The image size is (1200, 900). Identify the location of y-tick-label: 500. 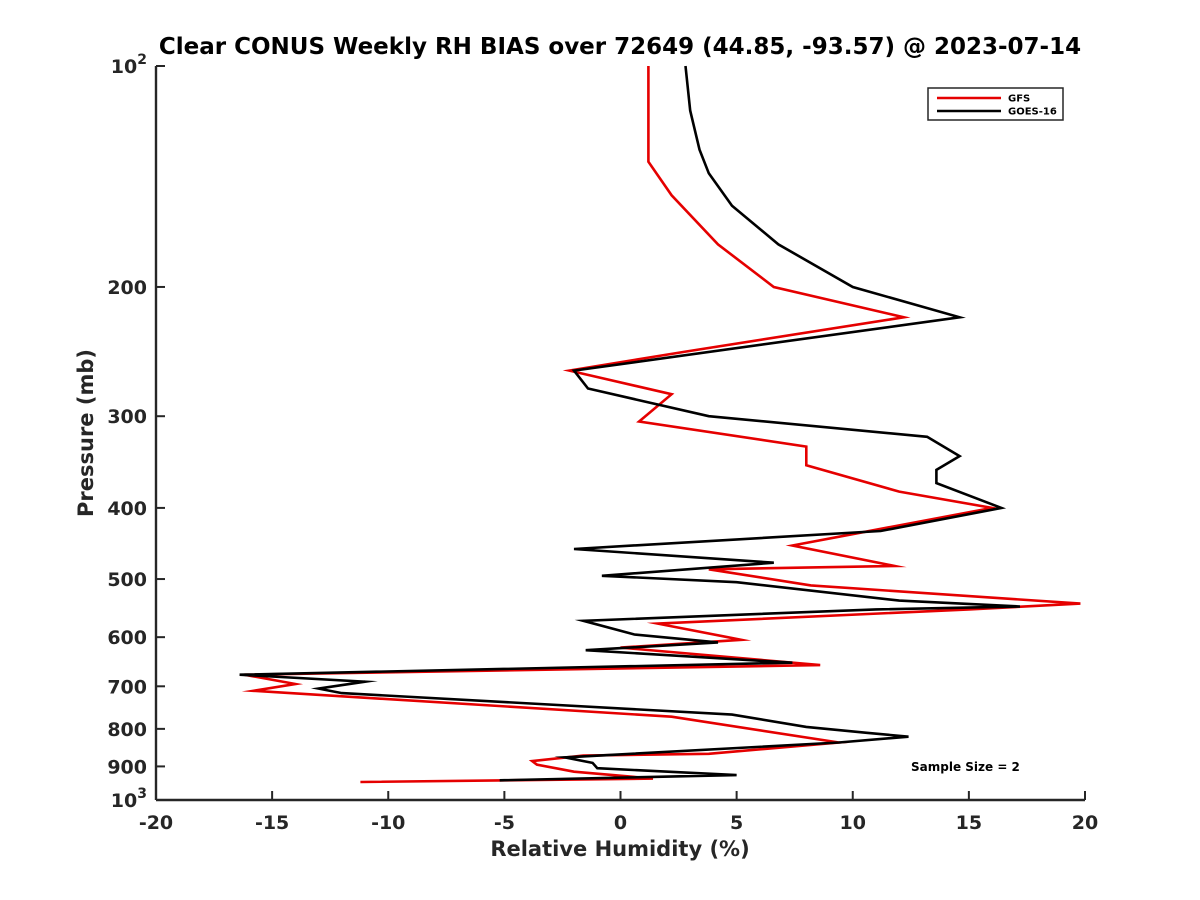
(127, 580).